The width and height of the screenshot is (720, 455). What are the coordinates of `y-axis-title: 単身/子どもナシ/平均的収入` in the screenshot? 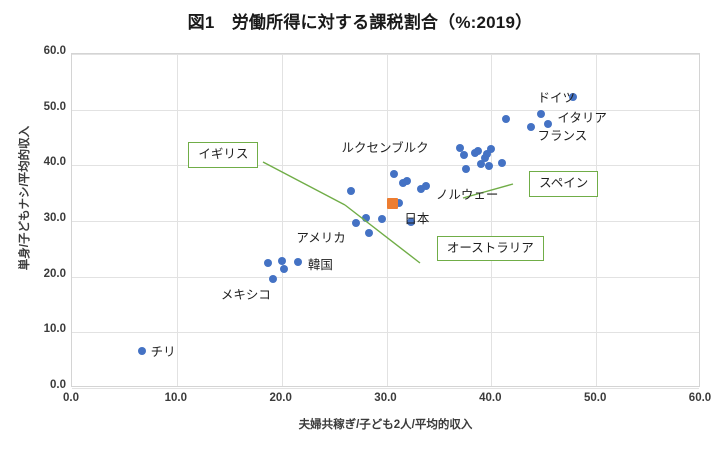 It's located at (25, 198).